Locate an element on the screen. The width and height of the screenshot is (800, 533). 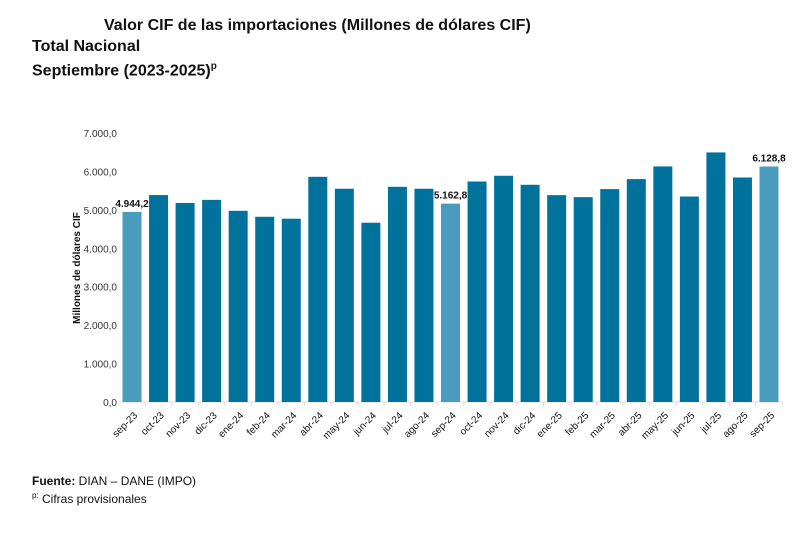
chart-subtitle: Total Nacional is located at coordinates (86, 46).